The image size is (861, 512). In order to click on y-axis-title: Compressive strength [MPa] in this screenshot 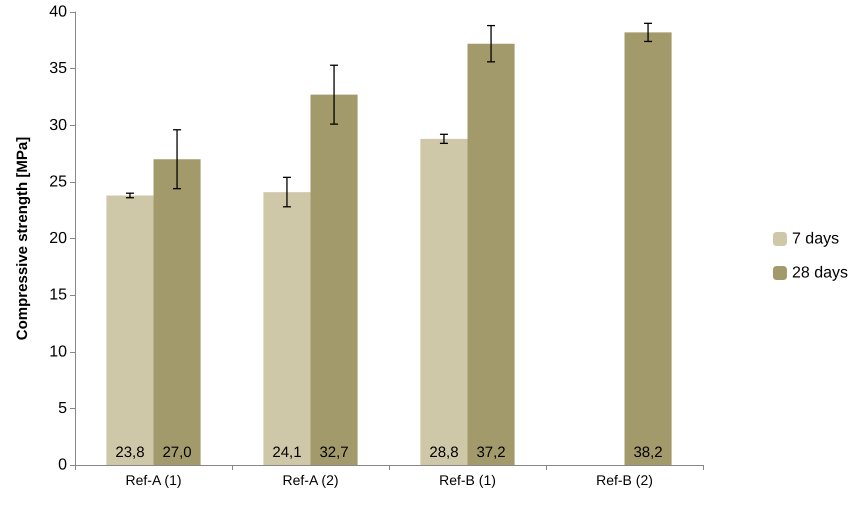, I will do `click(22, 238)`.